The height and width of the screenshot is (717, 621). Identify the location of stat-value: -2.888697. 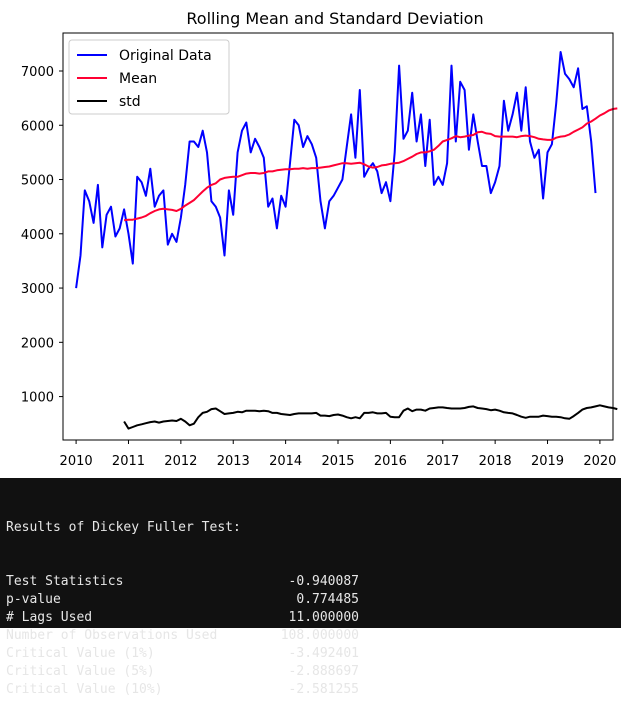
(323, 671).